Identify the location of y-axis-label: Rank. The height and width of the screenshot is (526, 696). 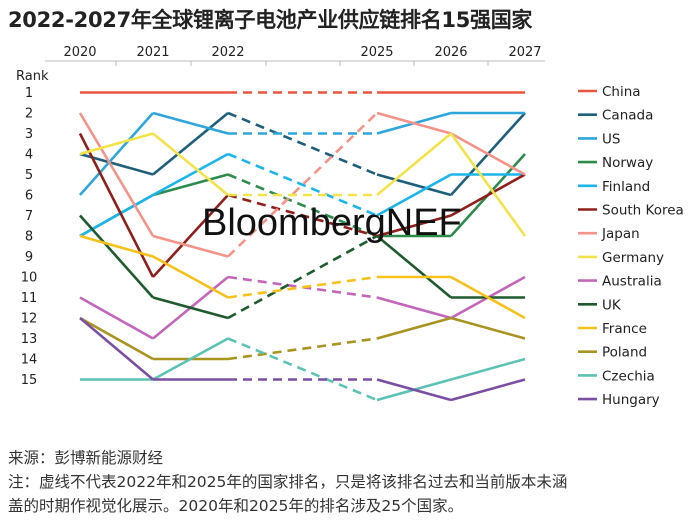
(32, 76).